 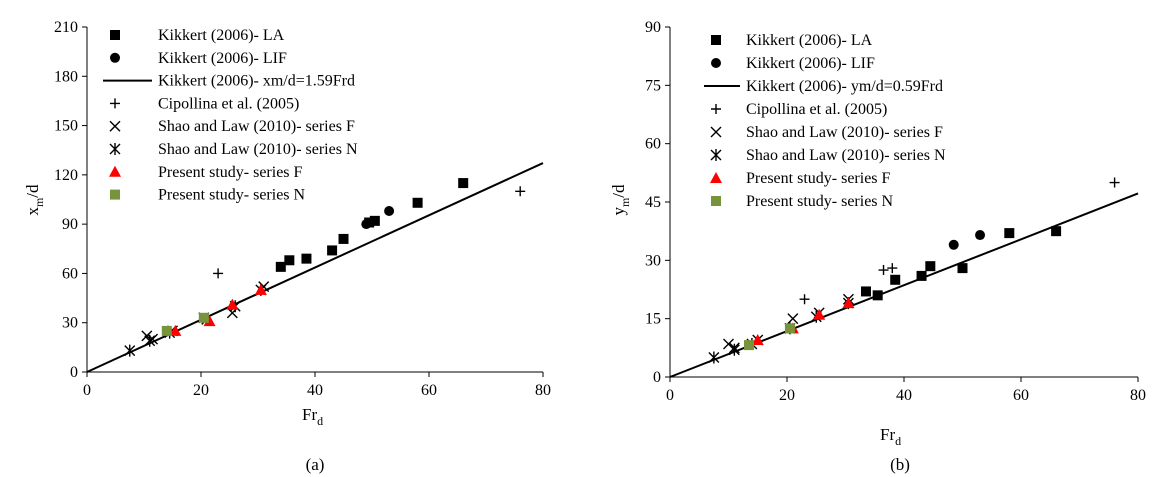 What do you see at coordinates (618, 211) in the screenshot?
I see `y-axis-label-main: y` at bounding box center [618, 211].